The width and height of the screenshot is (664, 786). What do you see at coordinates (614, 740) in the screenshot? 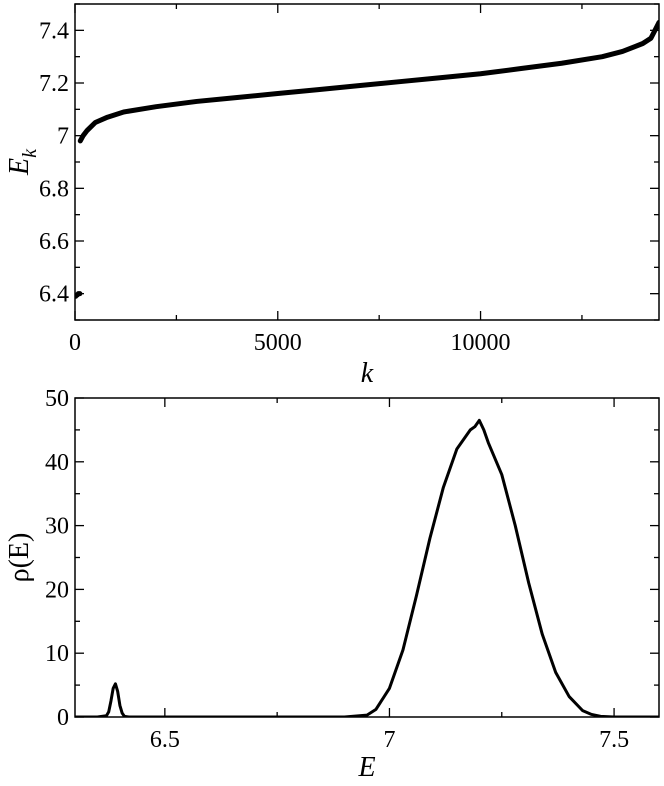
I see `bottom-x-tick-label: 7.5` at bounding box center [614, 740].